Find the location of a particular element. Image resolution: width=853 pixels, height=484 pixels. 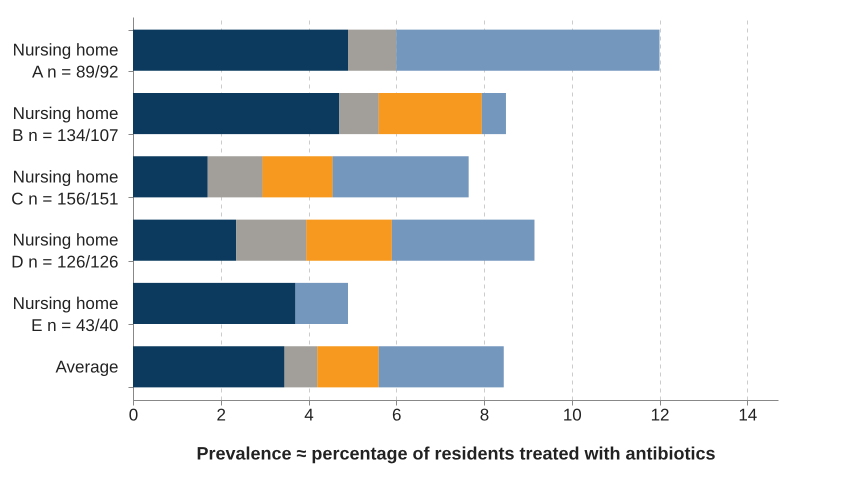

y-tick-label: Nursing home A n = 89/92 is located at coordinates (65, 61).